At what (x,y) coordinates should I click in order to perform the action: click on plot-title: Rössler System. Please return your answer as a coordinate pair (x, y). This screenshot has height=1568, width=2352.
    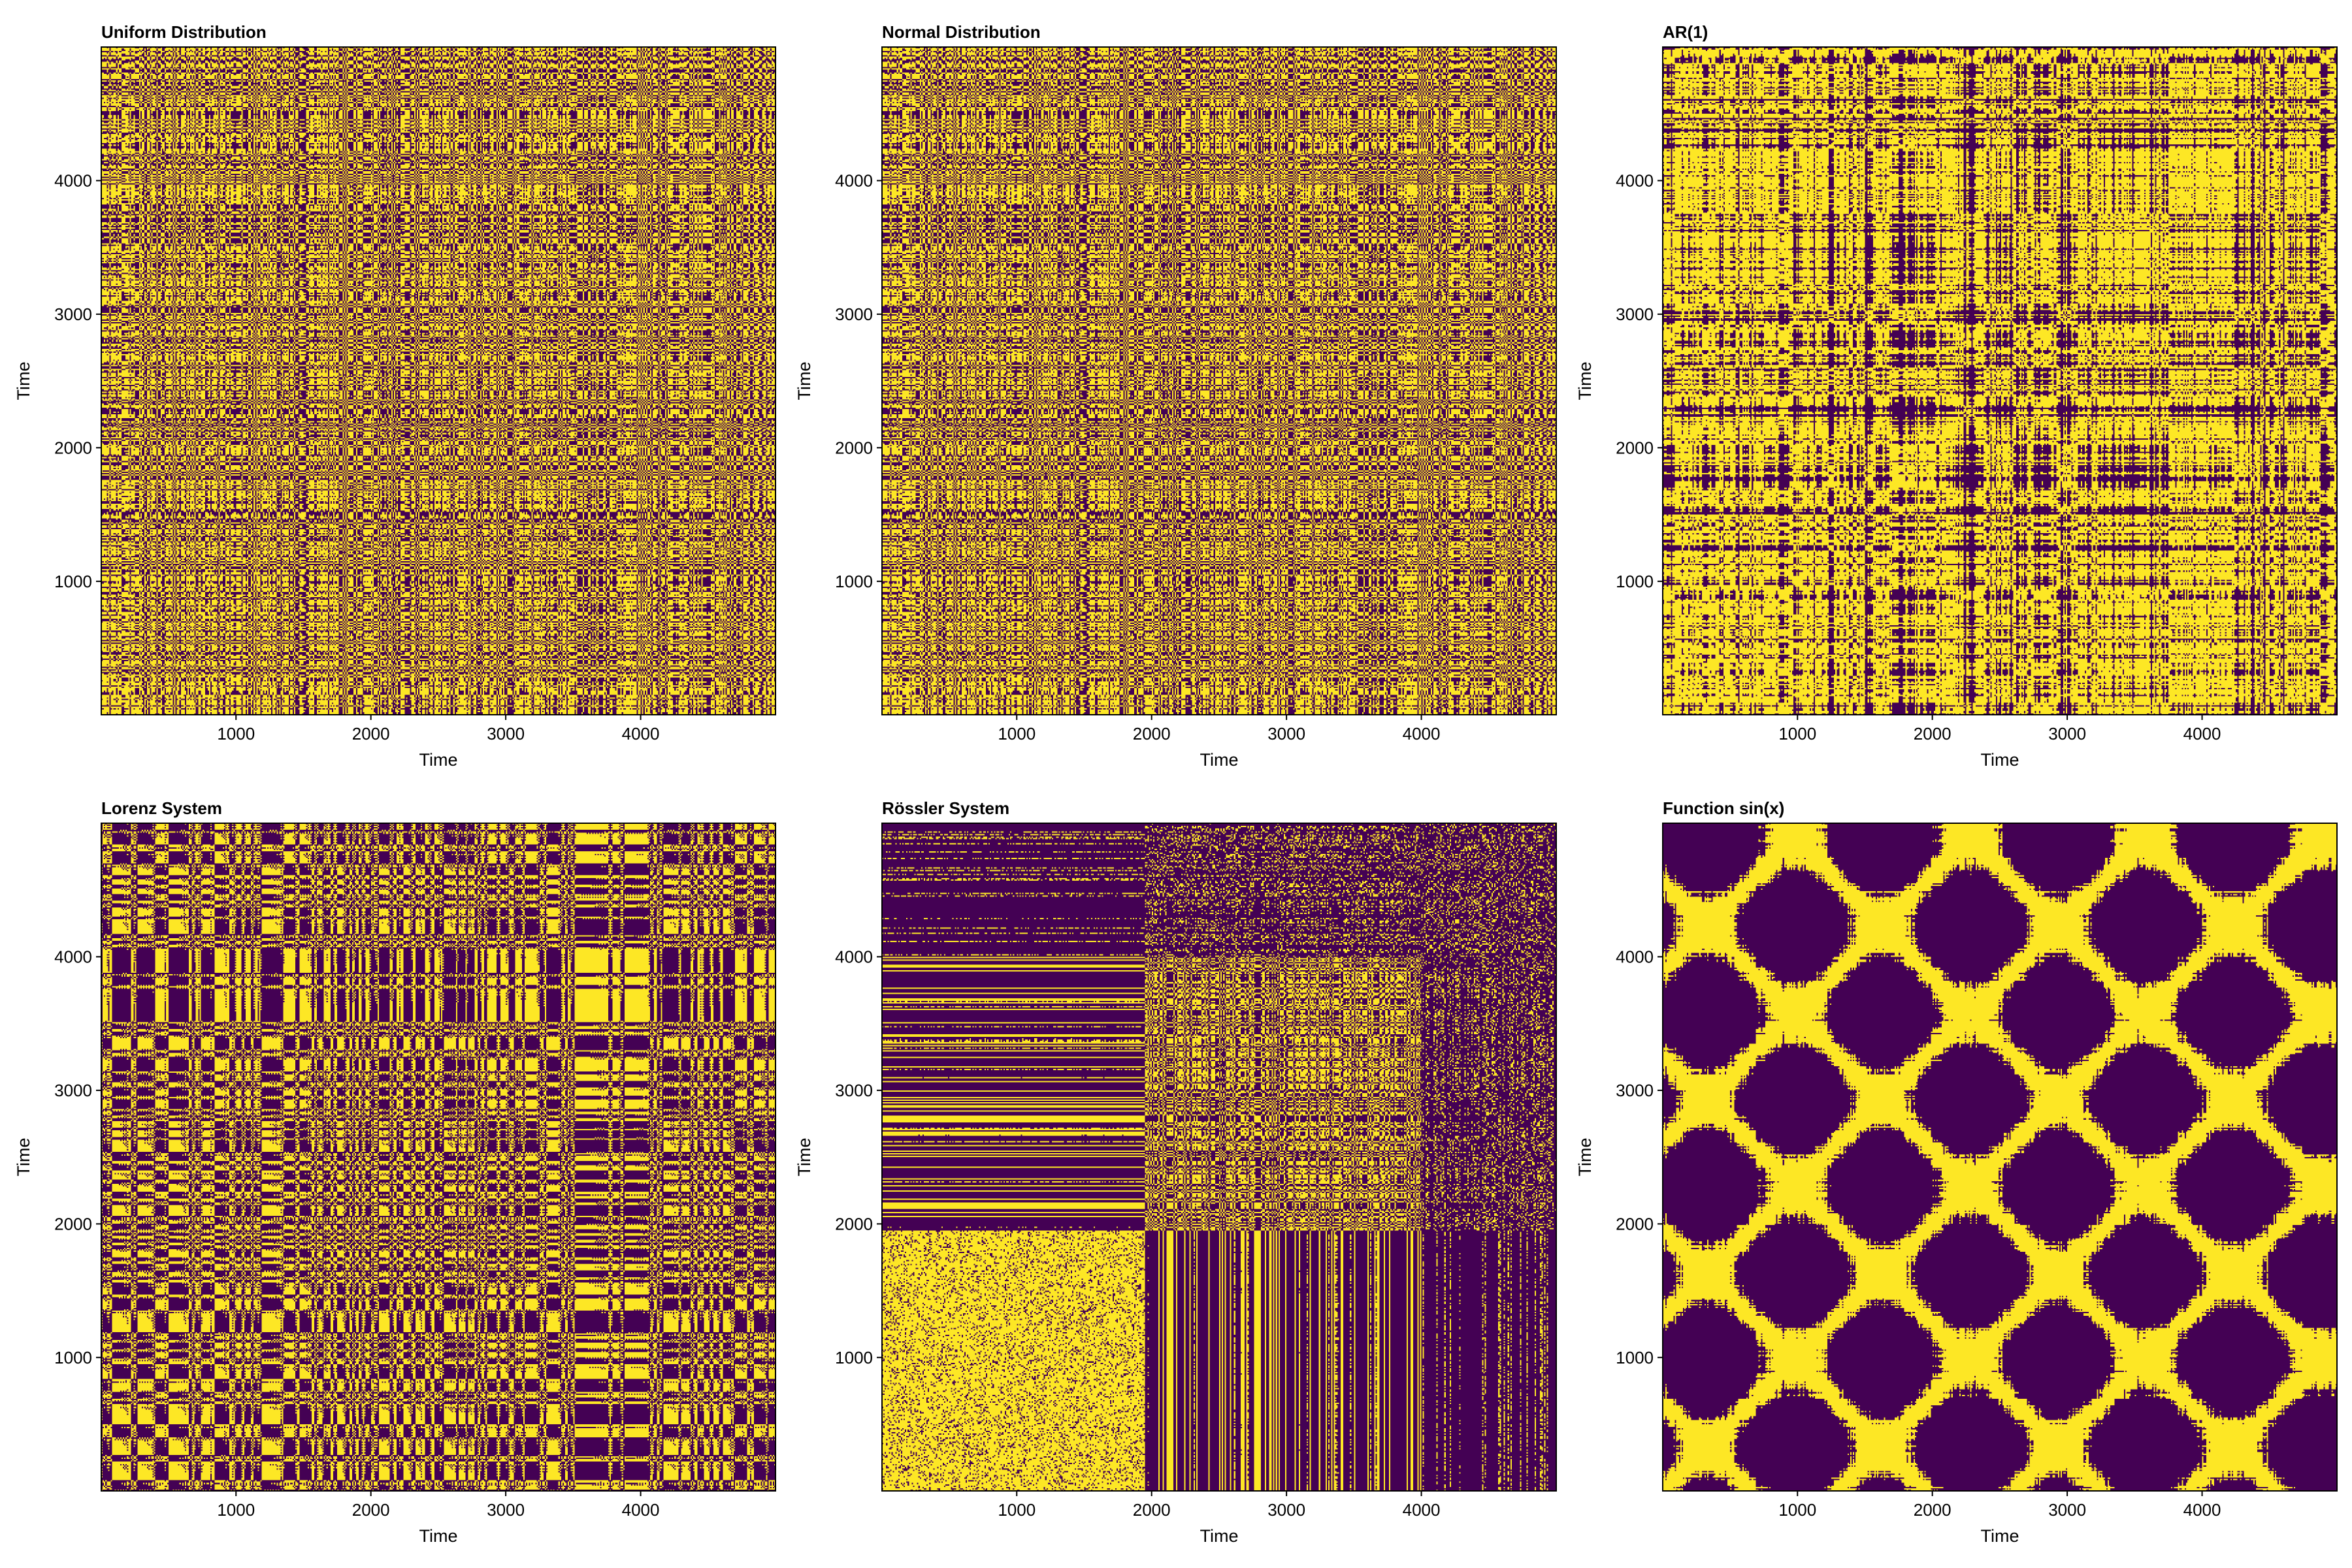
    Looking at the image, I should click on (945, 808).